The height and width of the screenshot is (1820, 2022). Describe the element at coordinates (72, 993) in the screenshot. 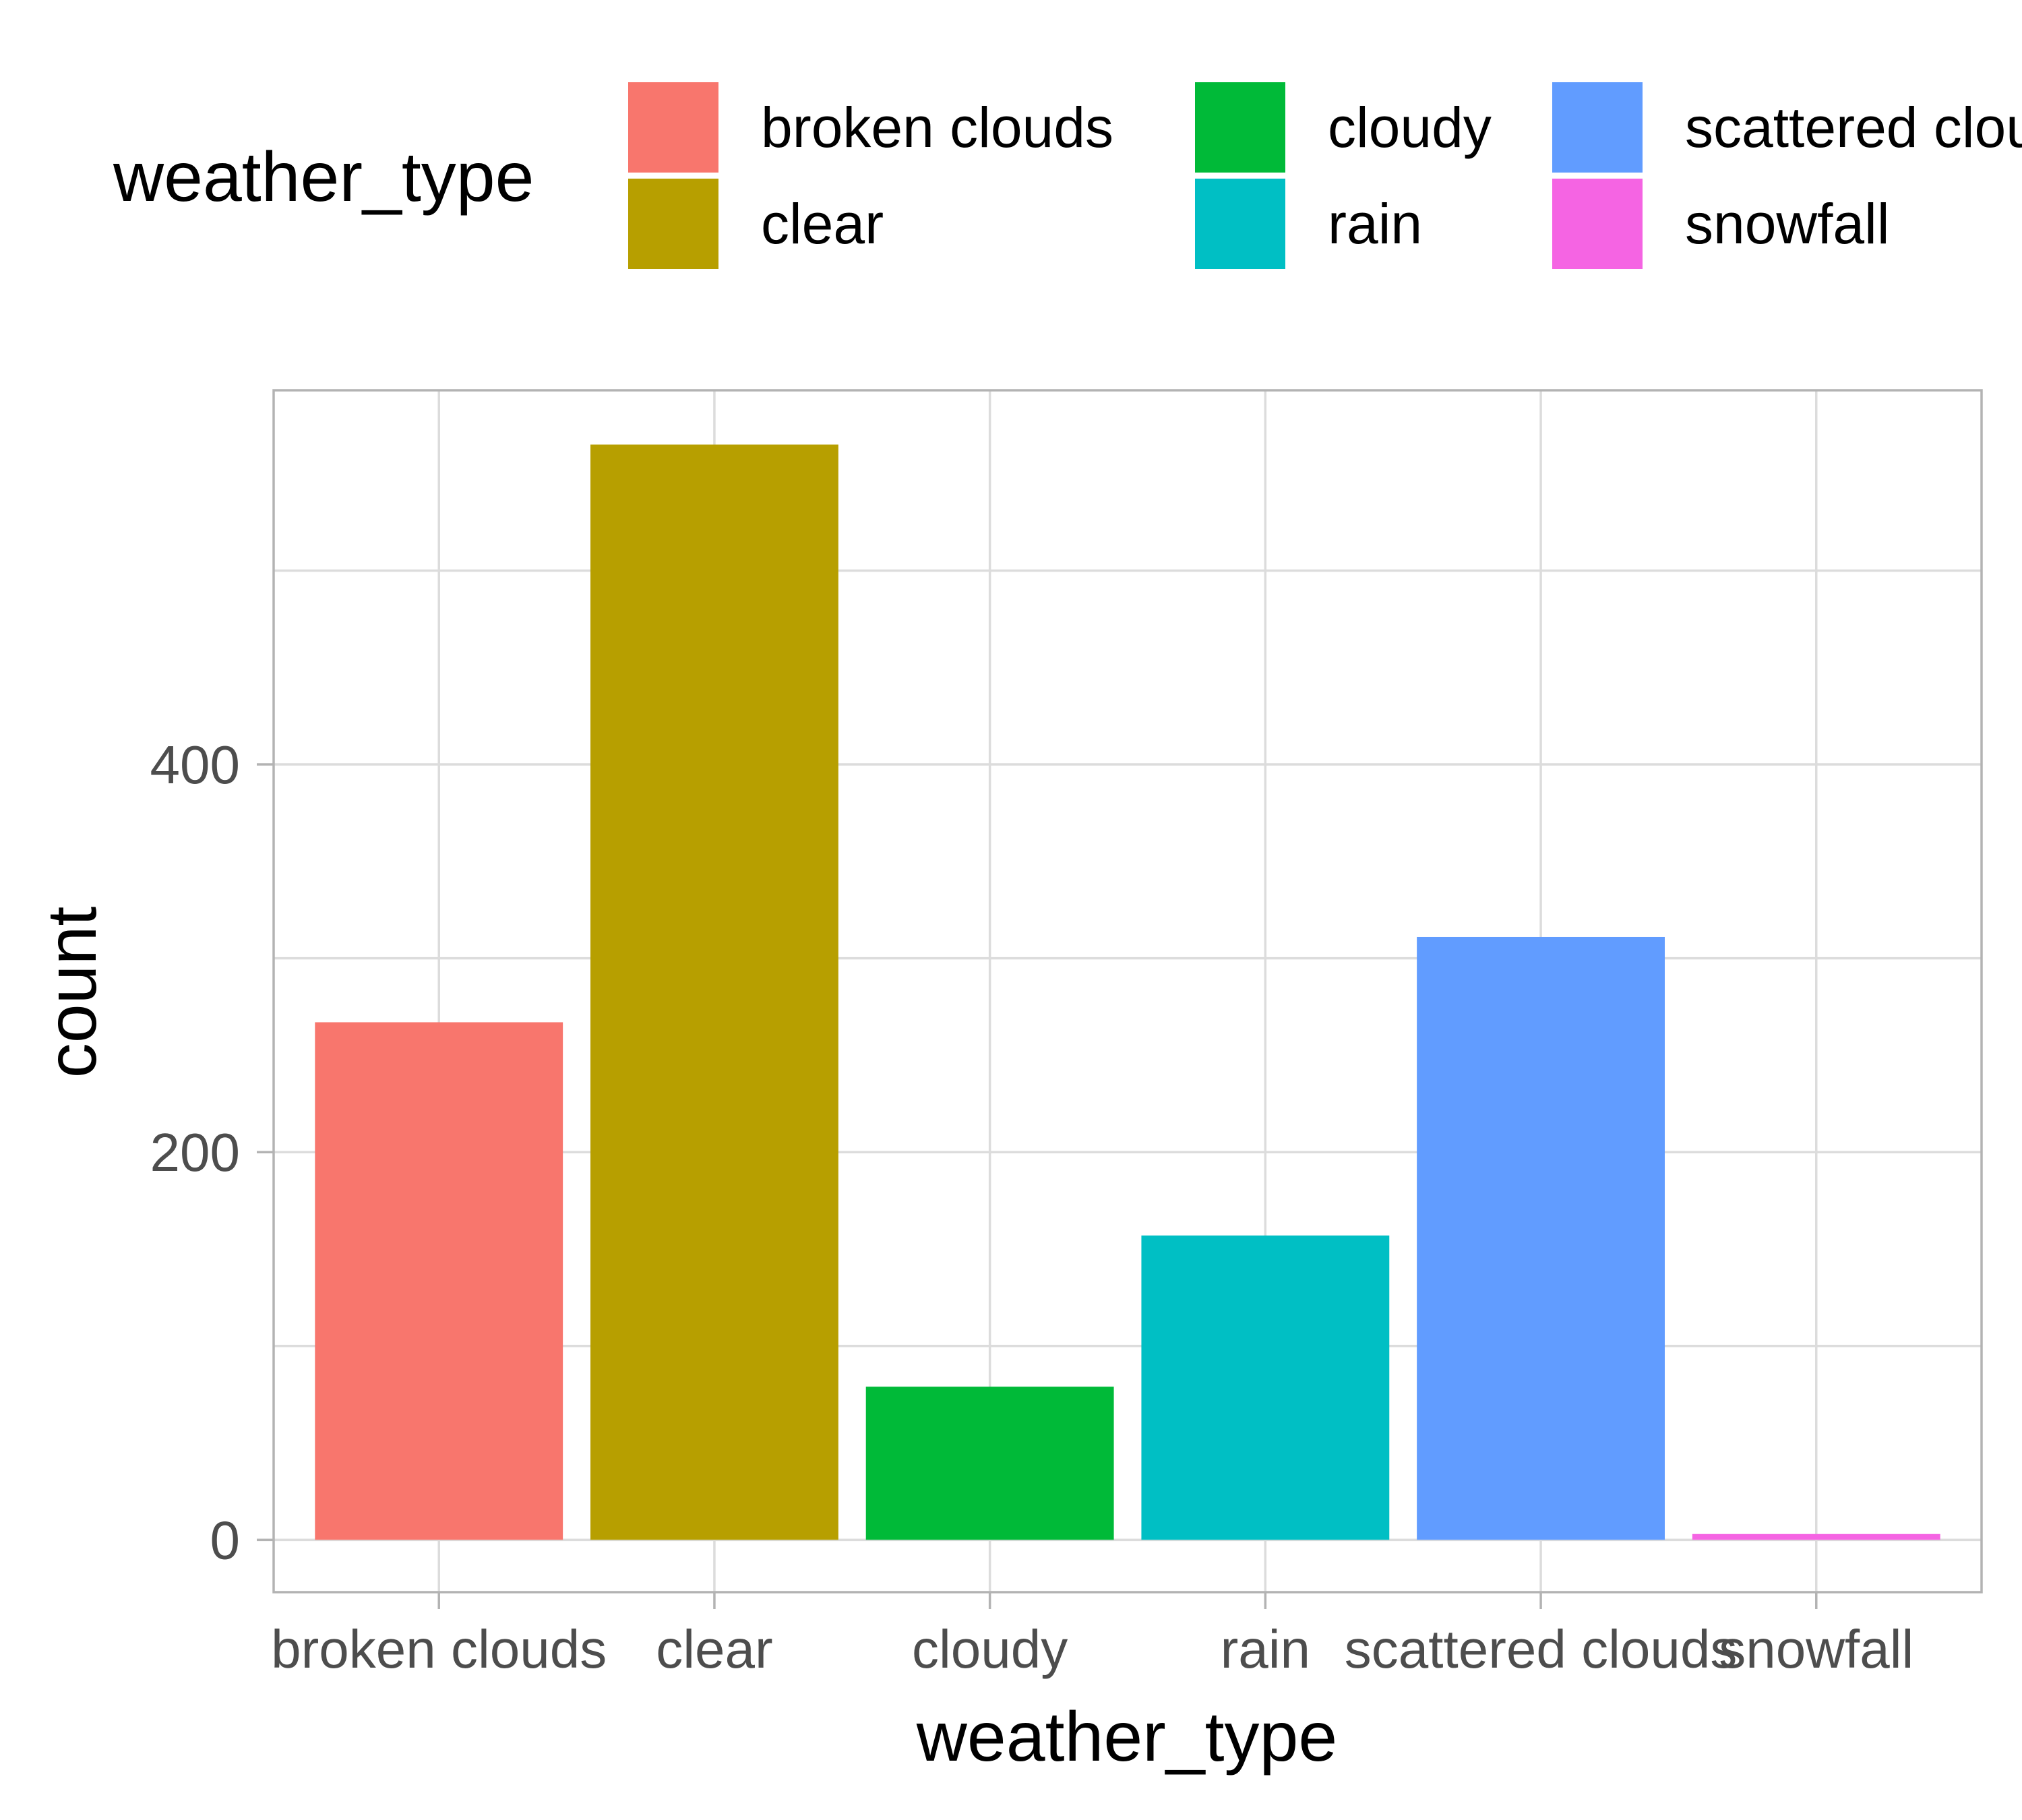

I see `y-axis-title: count` at that location.